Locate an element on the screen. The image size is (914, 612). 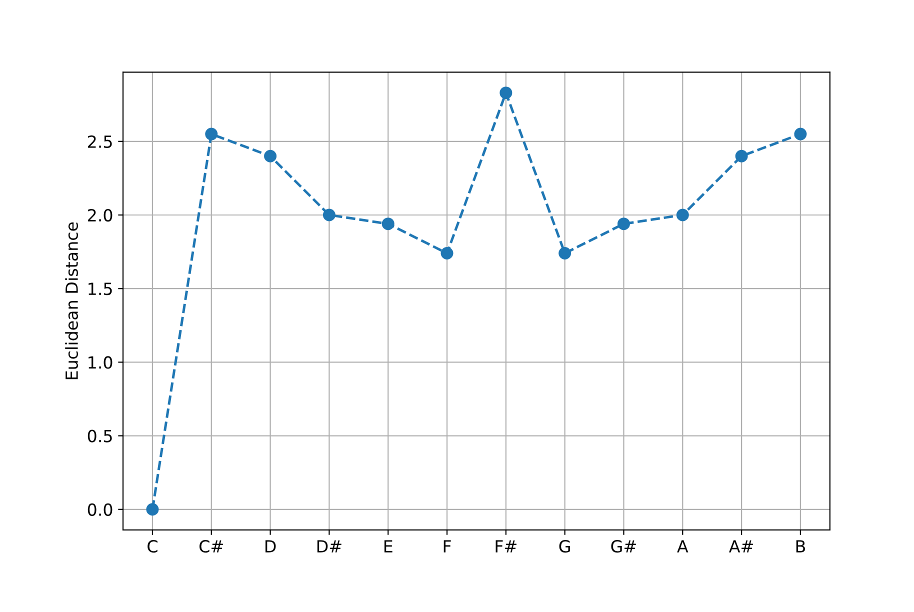
y-tick-label: 2.5 is located at coordinates (100, 141).